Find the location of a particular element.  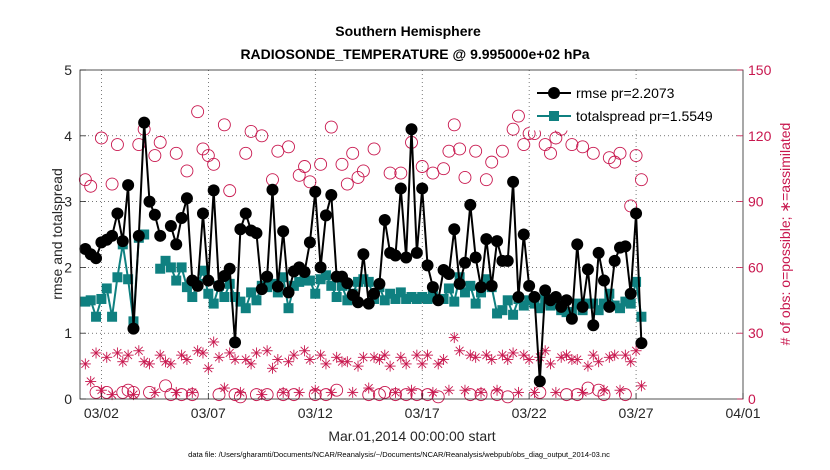

y-tick-label: 0 is located at coordinates (68, 399).